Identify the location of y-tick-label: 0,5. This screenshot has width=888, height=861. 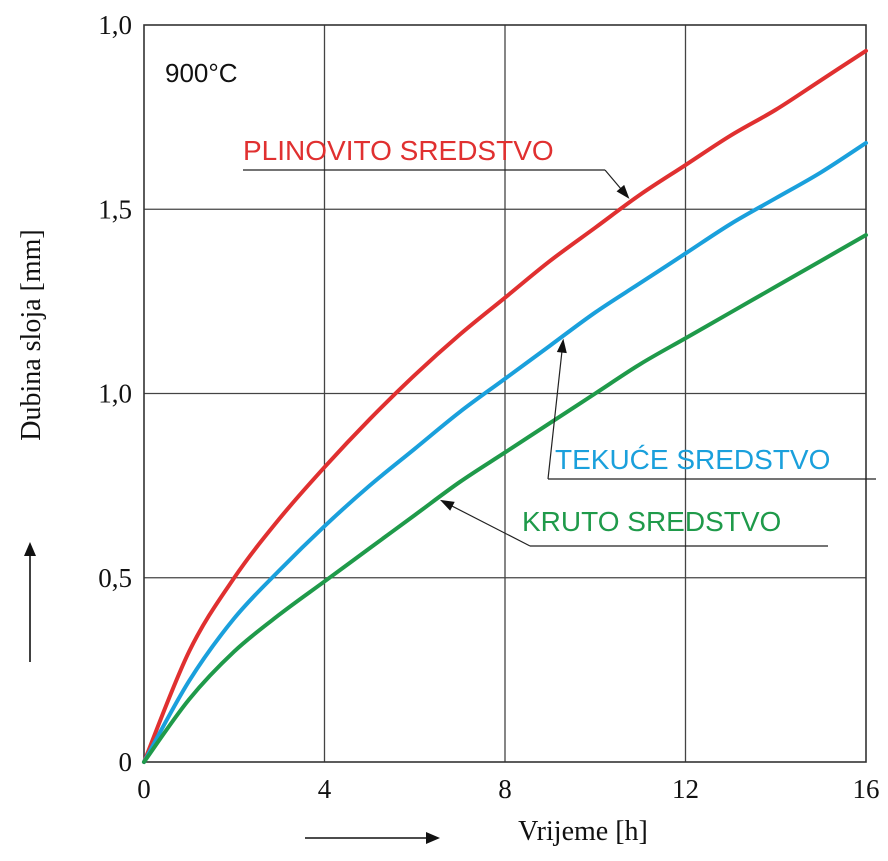
(115, 578).